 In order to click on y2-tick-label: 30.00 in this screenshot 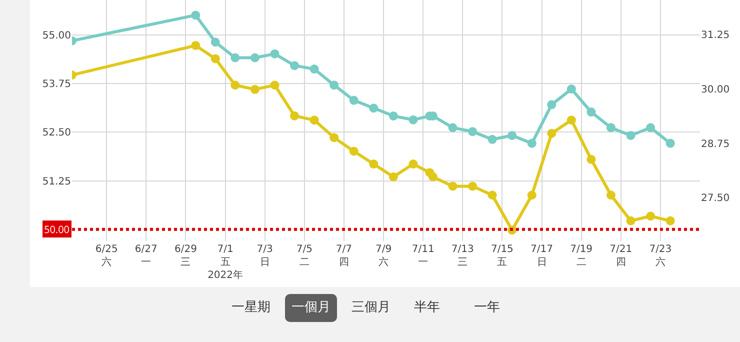, I will do `click(715, 90)`.